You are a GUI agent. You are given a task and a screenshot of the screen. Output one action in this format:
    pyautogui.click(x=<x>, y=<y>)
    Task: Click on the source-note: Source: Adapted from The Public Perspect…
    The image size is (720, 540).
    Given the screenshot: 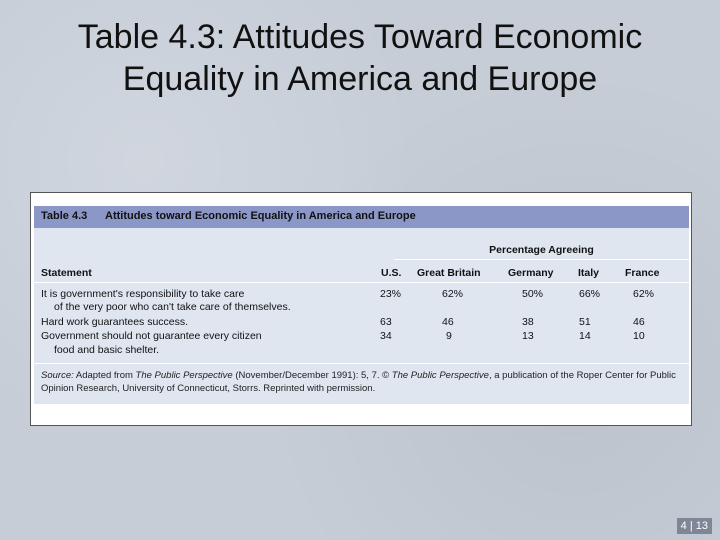 What is the action you would take?
    pyautogui.click(x=363, y=382)
    